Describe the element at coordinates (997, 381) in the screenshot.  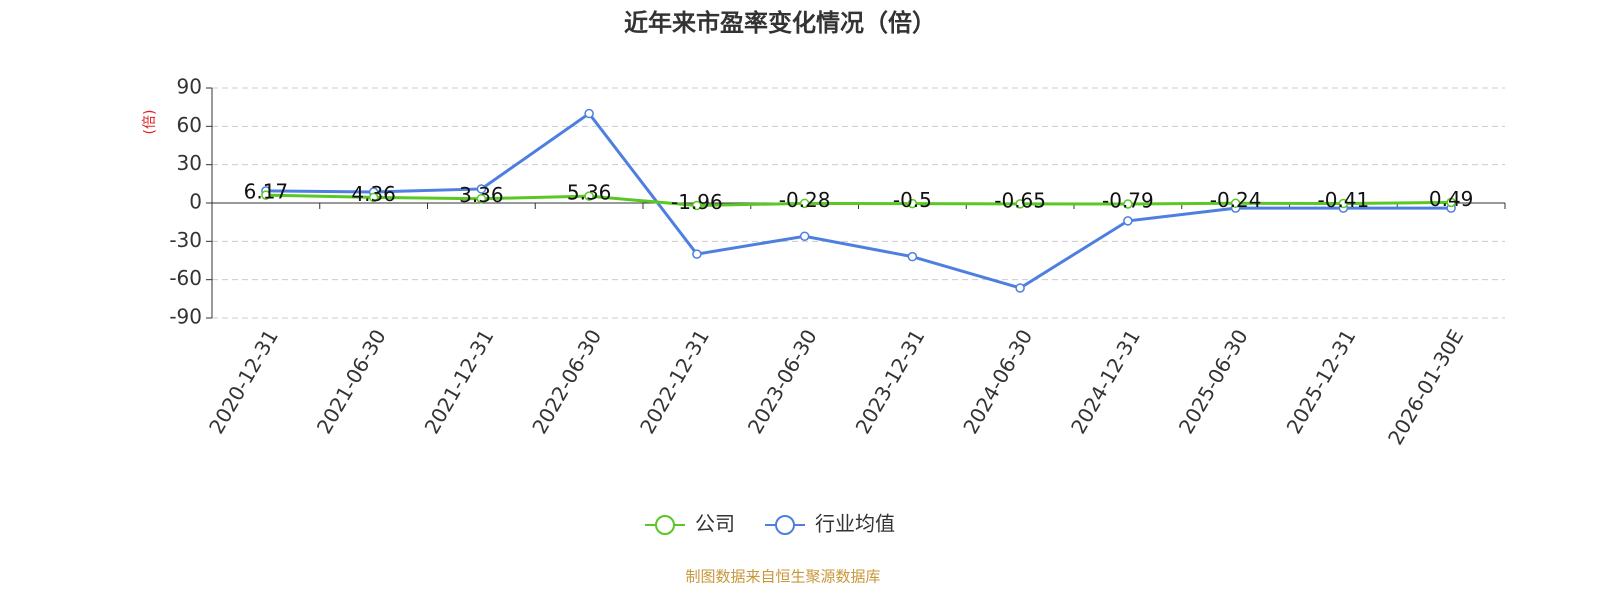
I see `x-tick-label: 2024-06-30` at that location.